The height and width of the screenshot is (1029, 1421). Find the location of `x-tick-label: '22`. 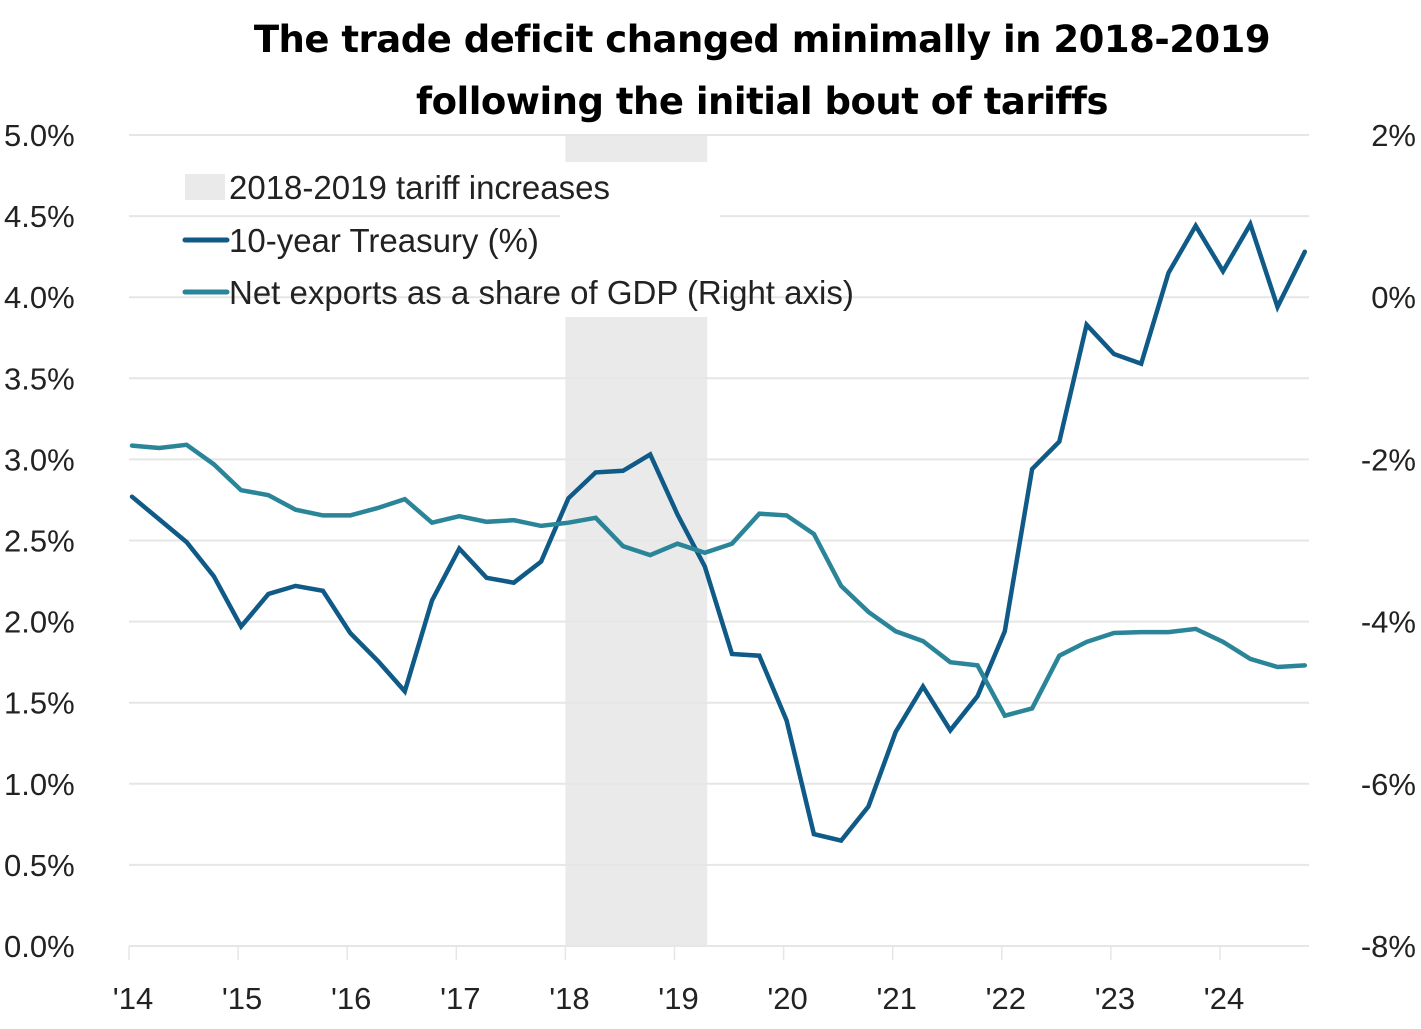

x-tick-label: '22 is located at coordinates (1006, 998).